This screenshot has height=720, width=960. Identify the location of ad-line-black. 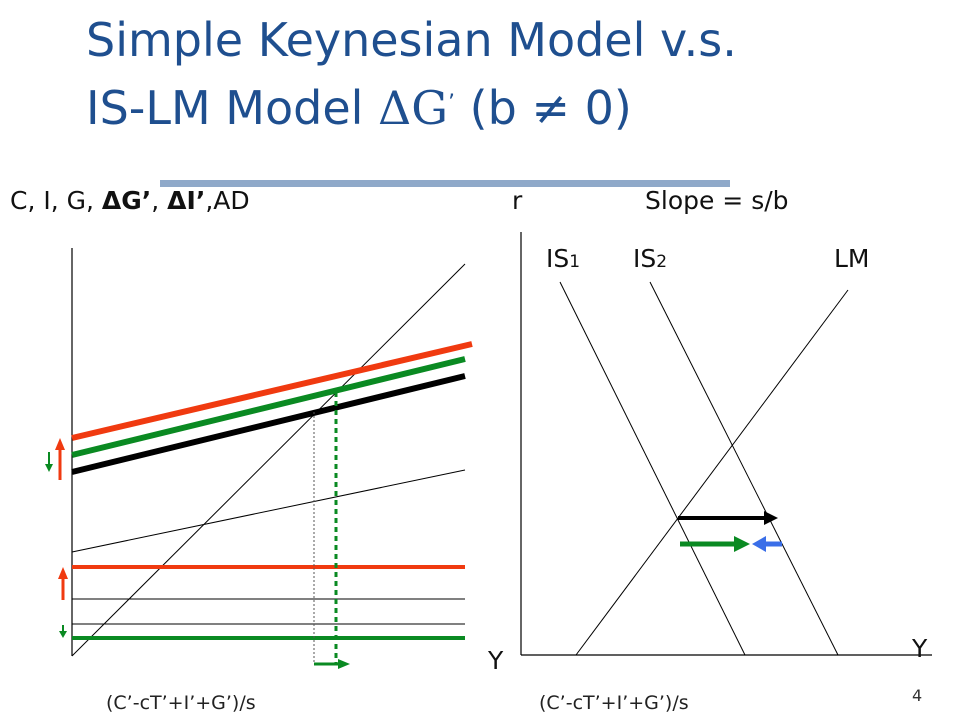
(268, 424).